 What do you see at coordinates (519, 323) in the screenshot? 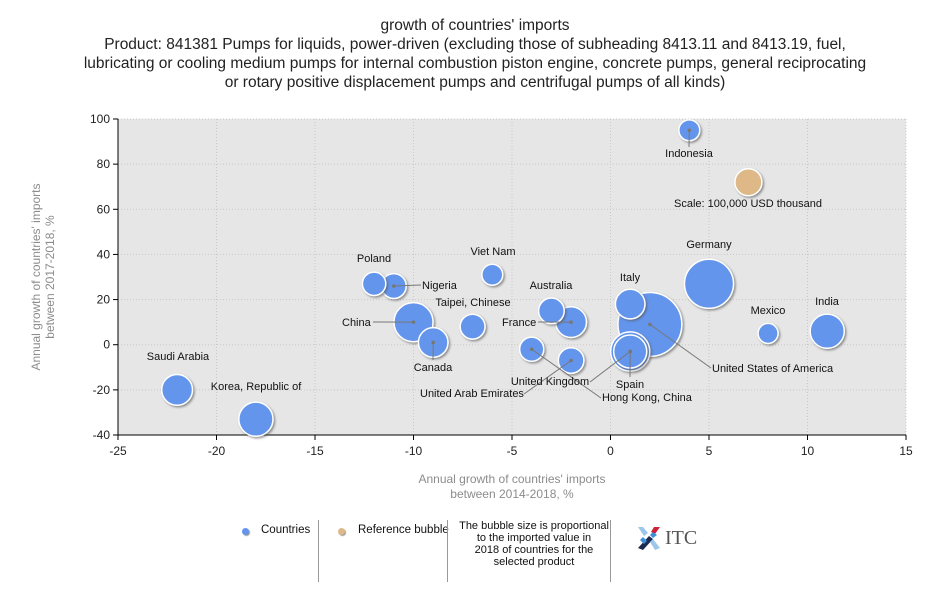
I see `label-france: France` at bounding box center [519, 323].